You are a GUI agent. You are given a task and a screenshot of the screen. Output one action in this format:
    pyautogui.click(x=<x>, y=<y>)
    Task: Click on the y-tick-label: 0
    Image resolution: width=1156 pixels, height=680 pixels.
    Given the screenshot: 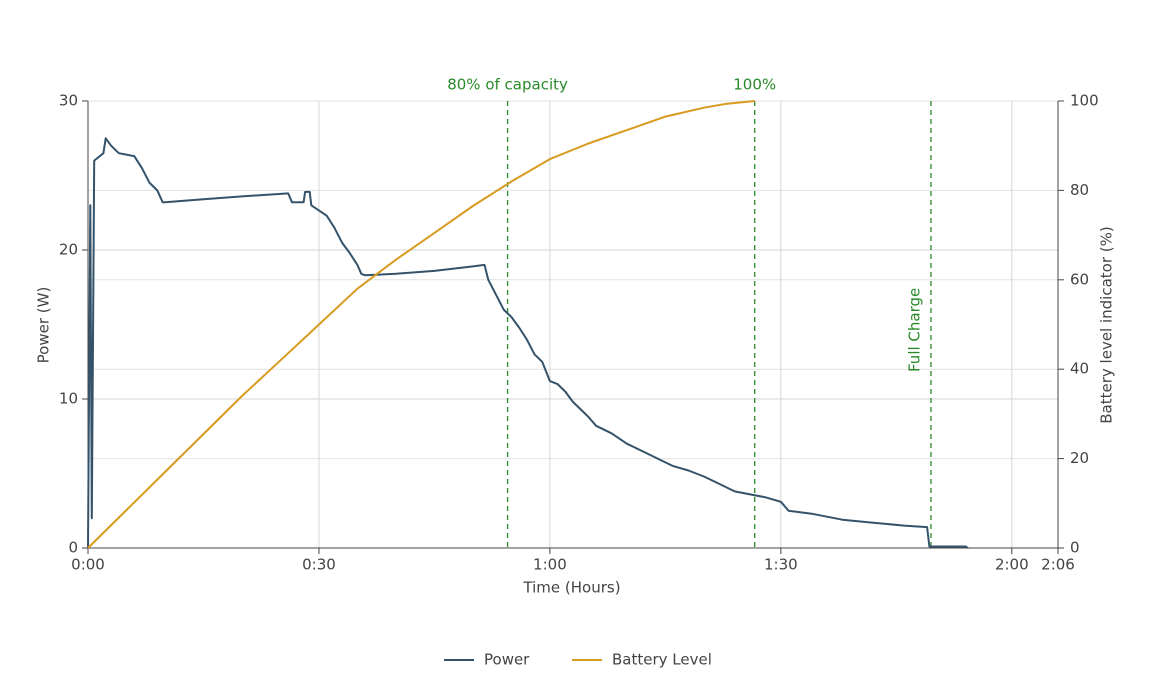 What is the action you would take?
    pyautogui.click(x=73, y=548)
    